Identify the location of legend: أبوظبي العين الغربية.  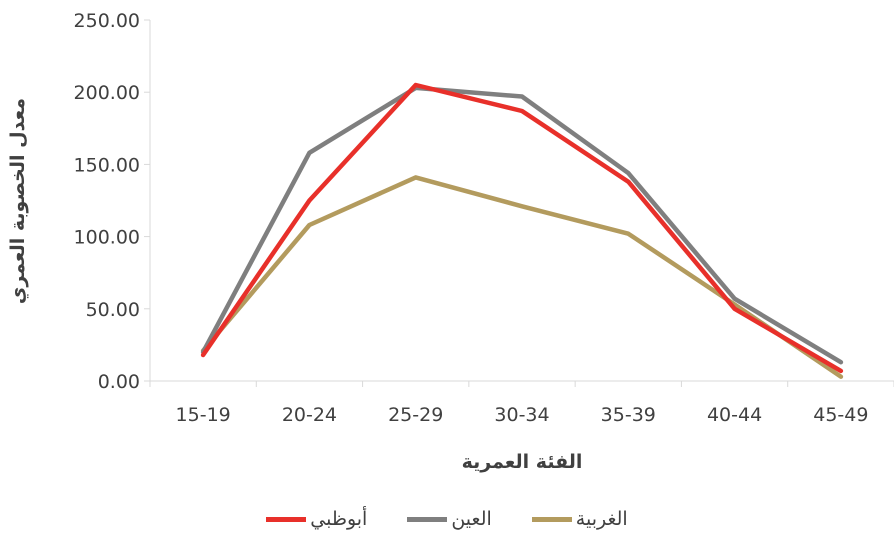
(447, 519).